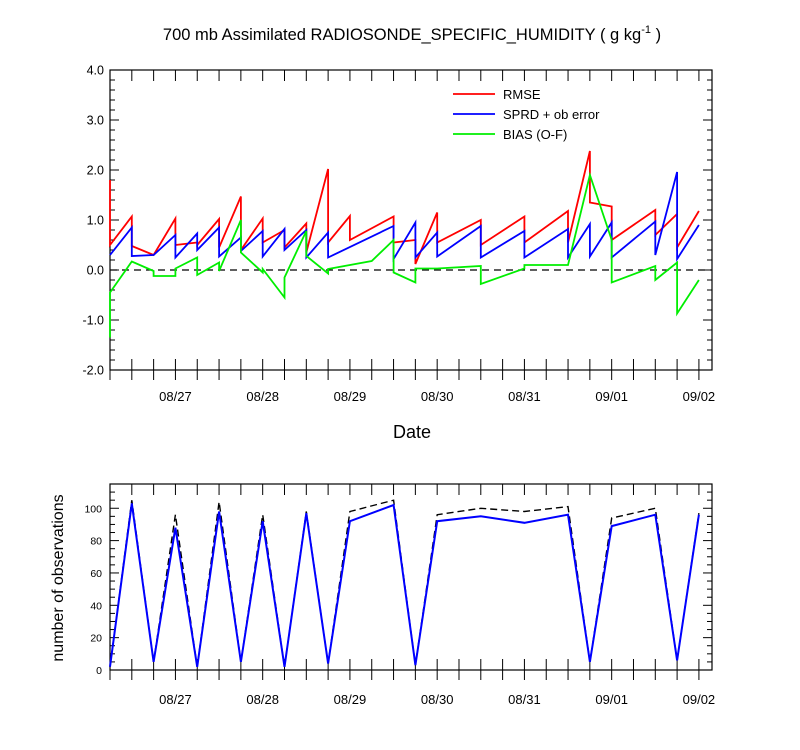 This screenshot has height=750, width=800. What do you see at coordinates (95, 271) in the screenshot?
I see `y-tick-label: 0.0` at bounding box center [95, 271].